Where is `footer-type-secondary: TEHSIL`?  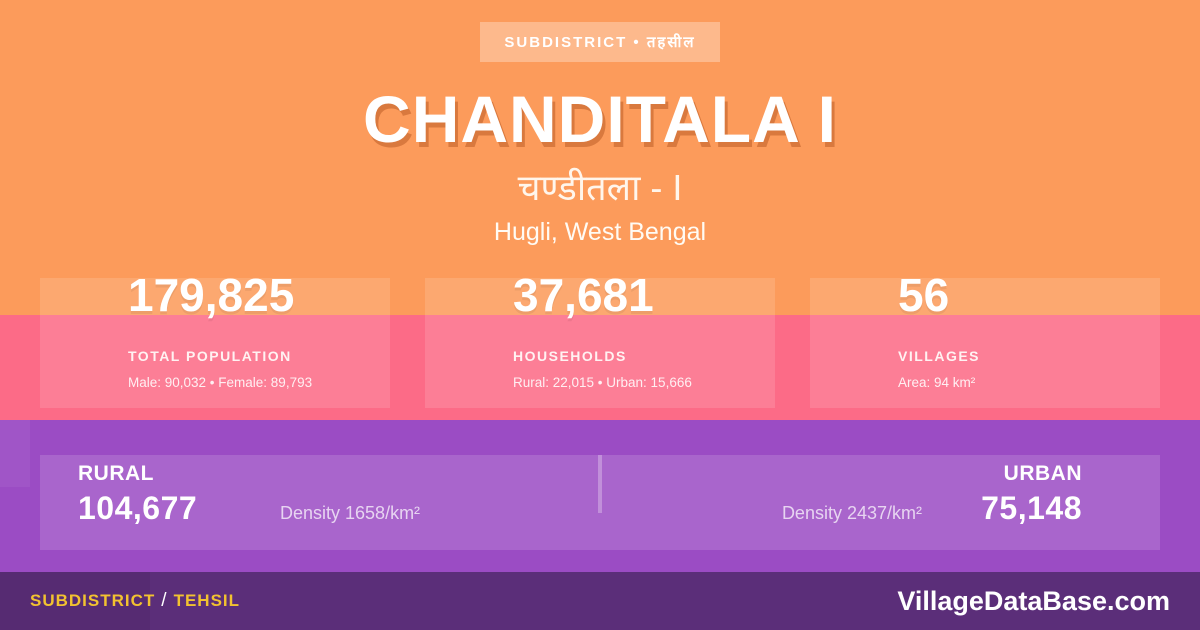 footer-type-secondary: TEHSIL is located at coordinates (207, 600).